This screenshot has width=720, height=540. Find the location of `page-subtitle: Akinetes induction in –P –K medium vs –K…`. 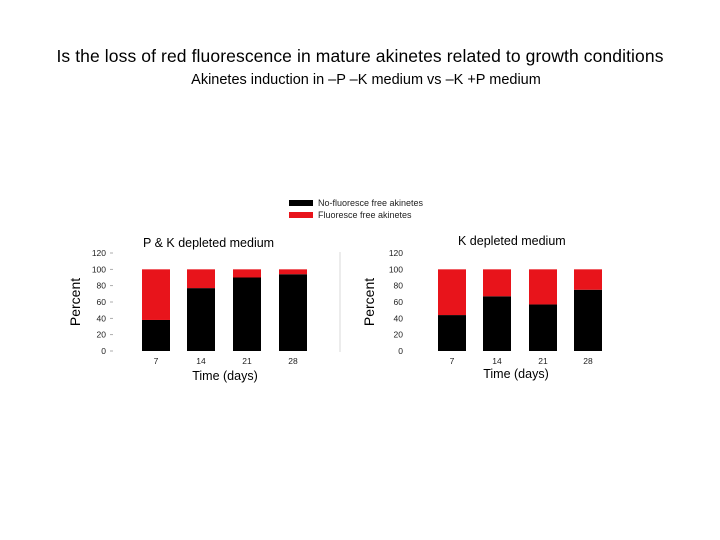

page-subtitle: Akinetes induction in –P –K medium vs –K… is located at coordinates (366, 80).